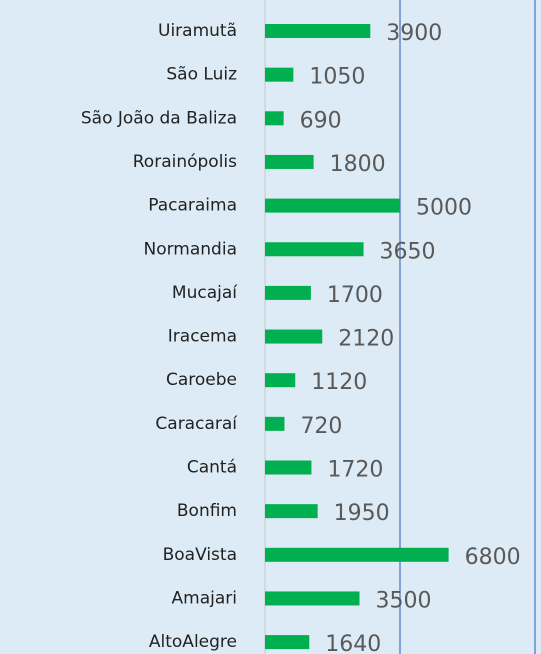 This screenshot has height=654, width=541. Describe the element at coordinates (201, 75) in the screenshot. I see `category-label: São Luiz` at that location.